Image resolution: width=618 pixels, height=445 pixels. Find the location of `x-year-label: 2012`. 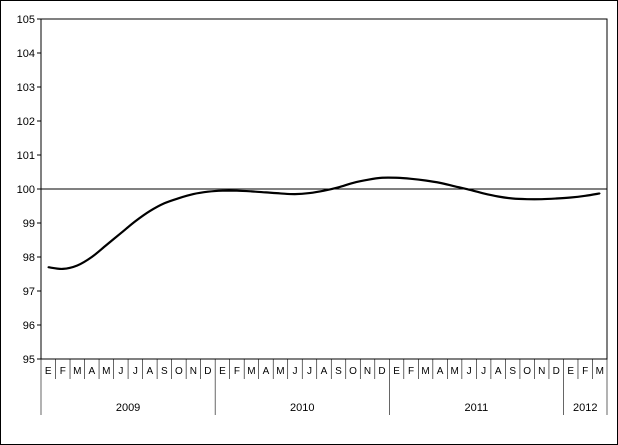

x-year-label: 2012 is located at coordinates (585, 408).